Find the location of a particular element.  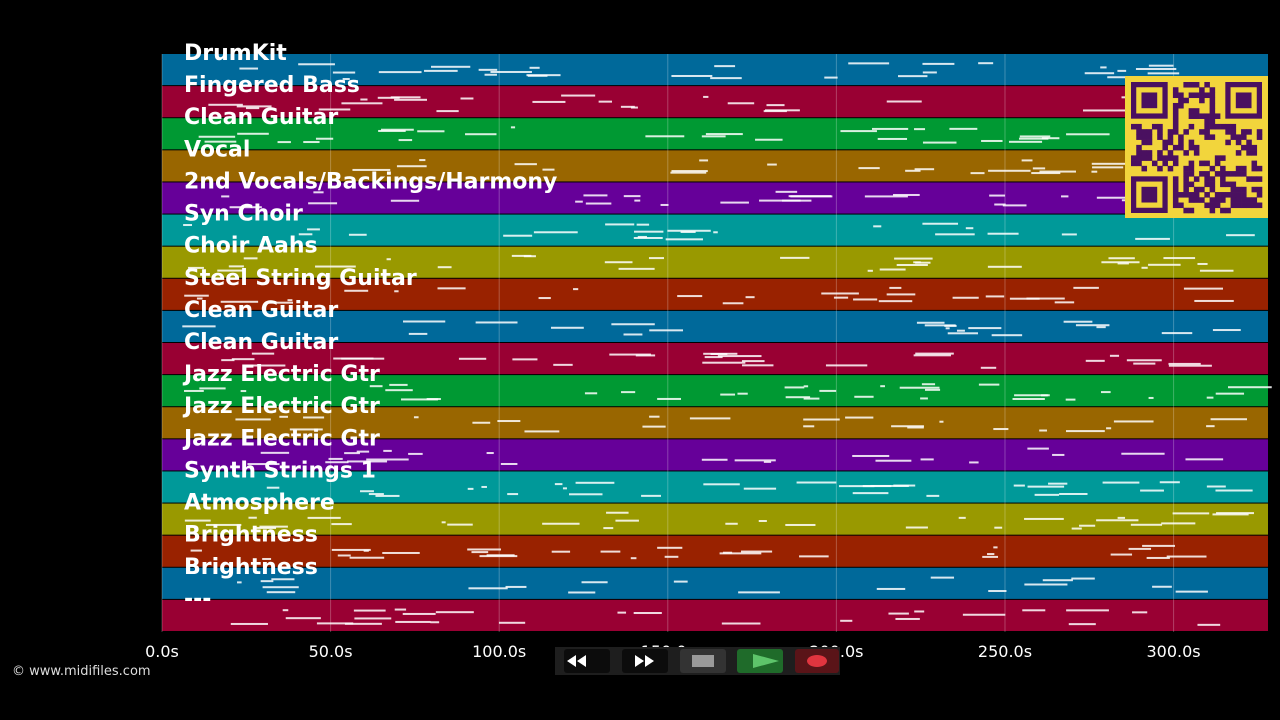

forward-button is located at coordinates (645, 661).